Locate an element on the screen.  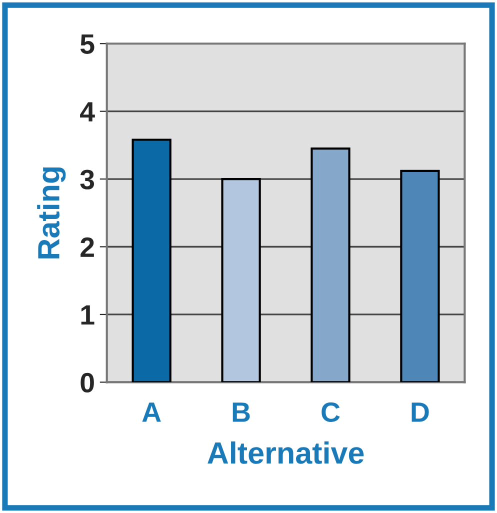
x-axis-title: Alternative is located at coordinates (286, 452).